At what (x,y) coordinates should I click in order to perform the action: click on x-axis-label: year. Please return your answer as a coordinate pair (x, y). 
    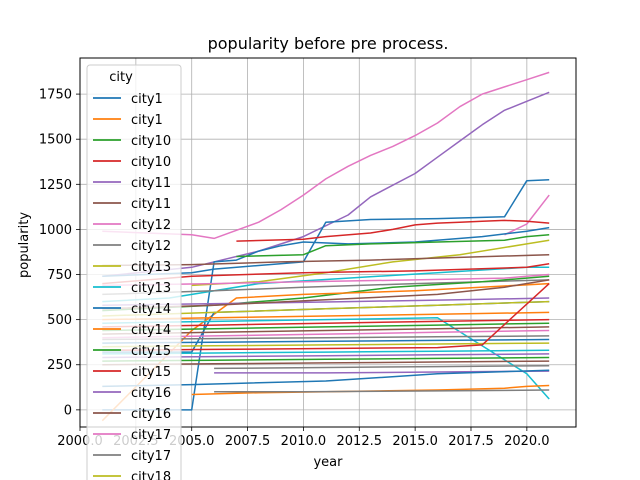
    Looking at the image, I should click on (328, 462).